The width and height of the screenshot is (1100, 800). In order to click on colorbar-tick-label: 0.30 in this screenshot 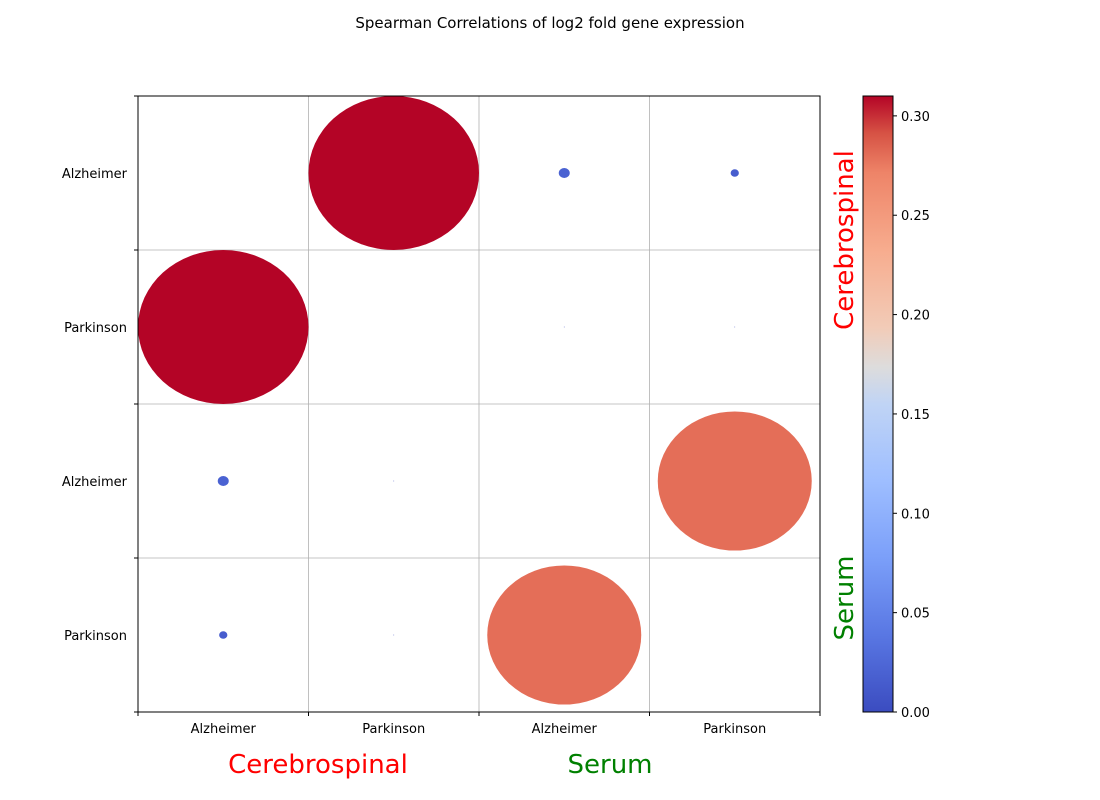, I will do `click(915, 117)`.